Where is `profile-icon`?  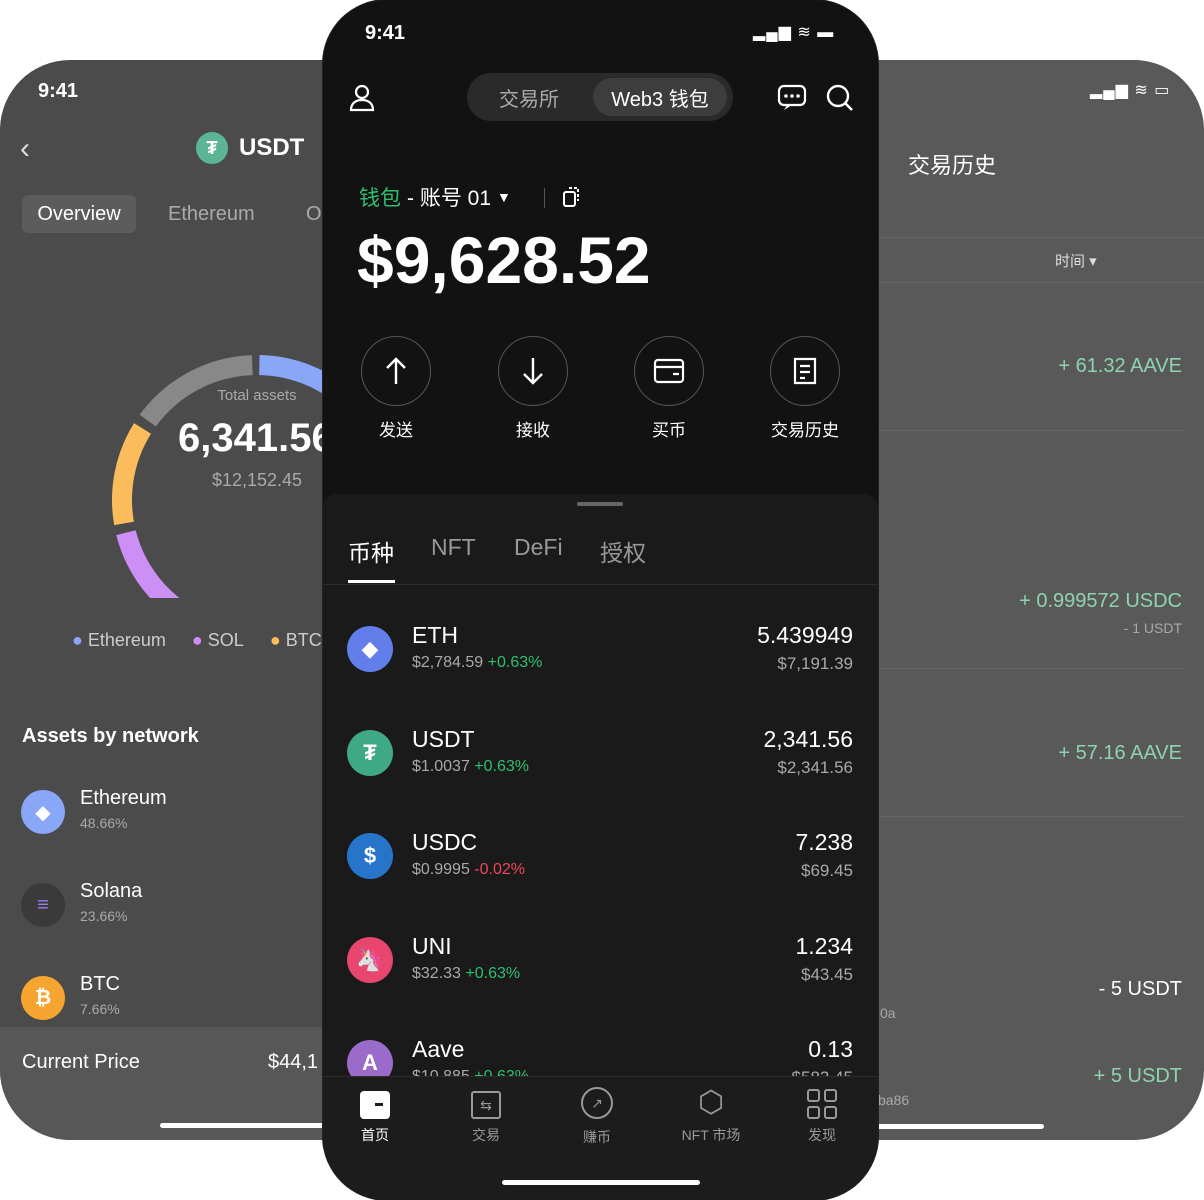
profile-icon is located at coordinates (362, 97).